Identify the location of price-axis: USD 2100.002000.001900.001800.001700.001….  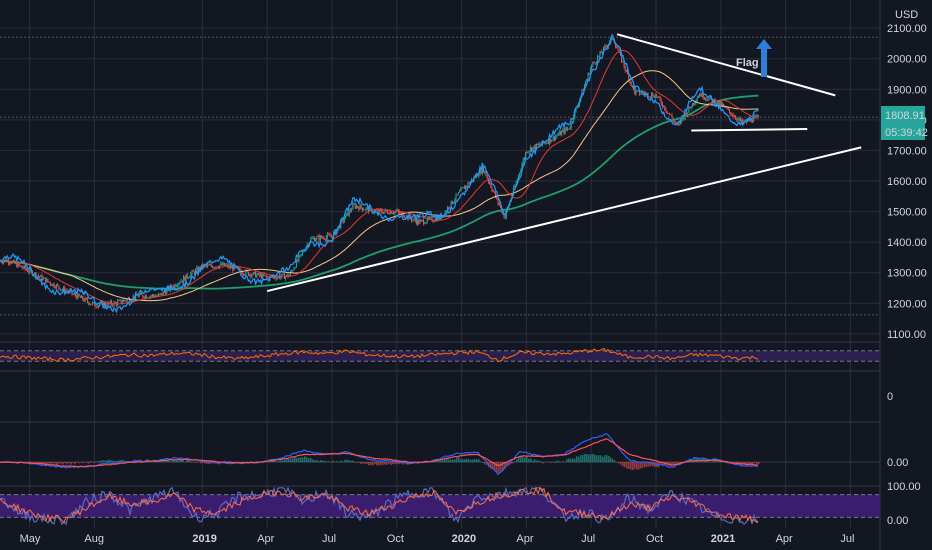
(907, 268).